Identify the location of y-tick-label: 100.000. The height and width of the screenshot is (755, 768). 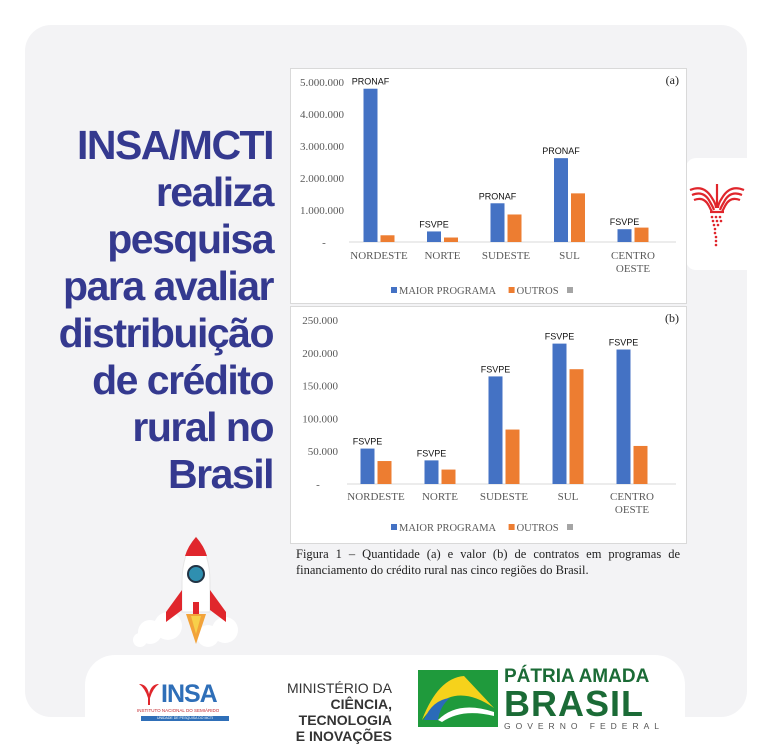
(320, 419).